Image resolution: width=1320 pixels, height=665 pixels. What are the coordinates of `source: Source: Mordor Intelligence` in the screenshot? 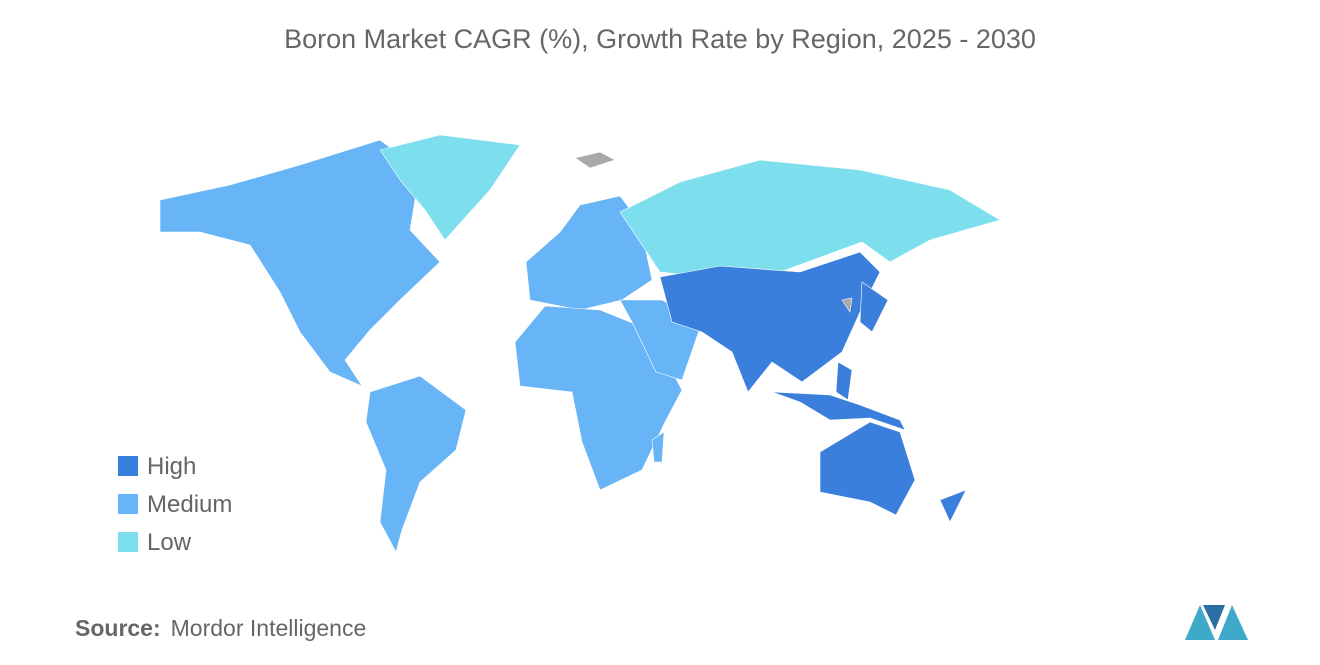 It's located at (220, 628).